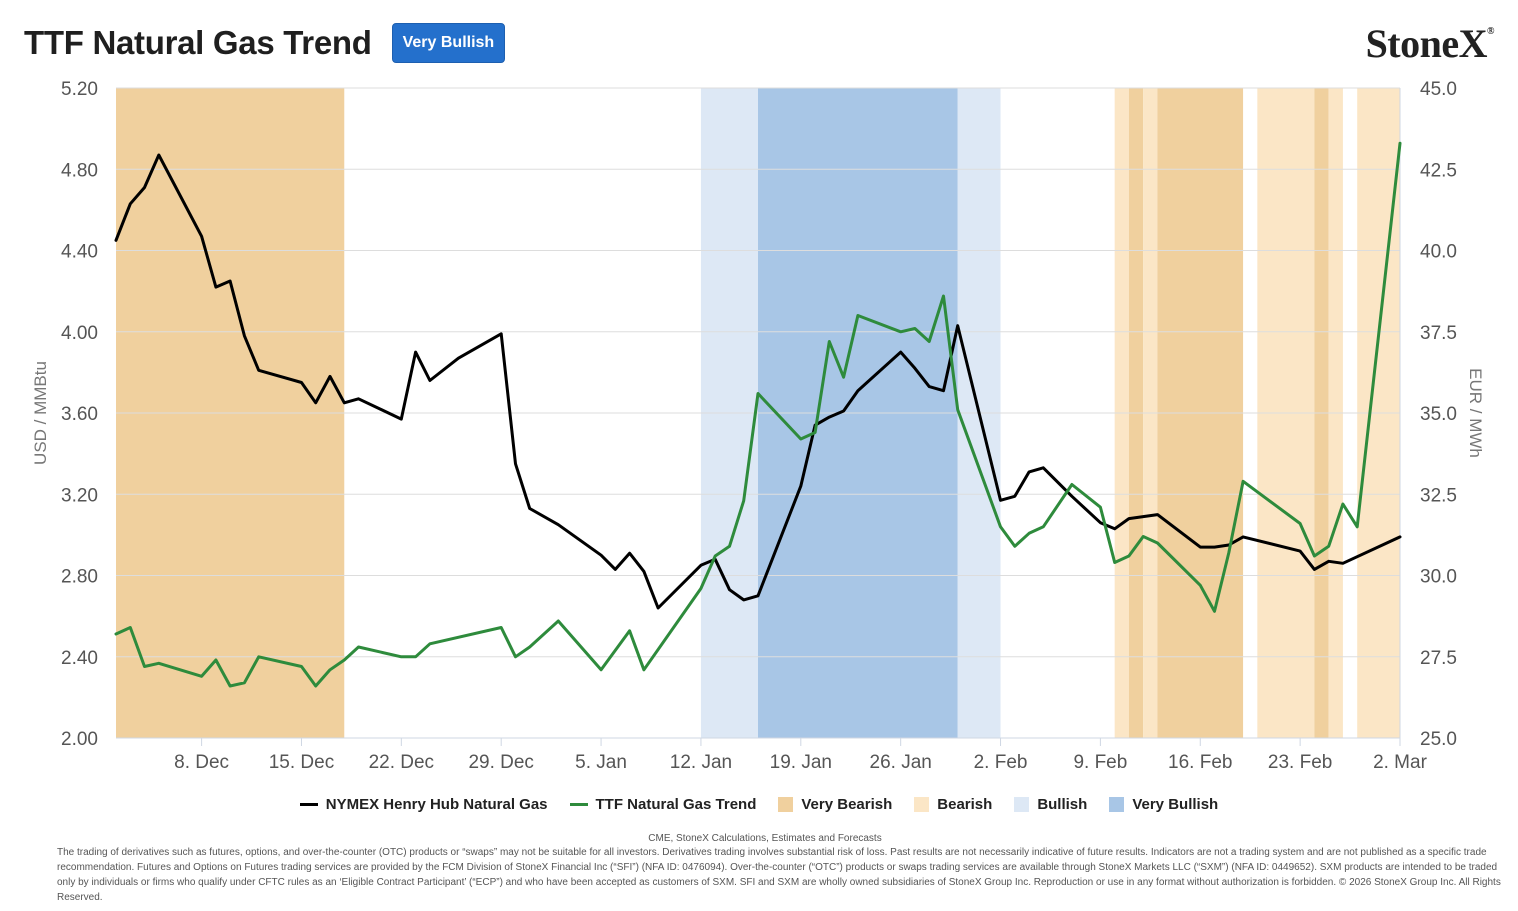 This screenshot has height=911, width=1518. I want to click on left-axis-title: USD / MMBtu, so click(40, 413).